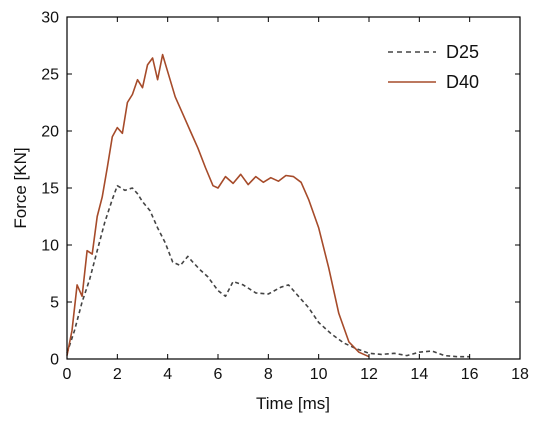  I want to click on x-tick-label: 8, so click(268, 374).